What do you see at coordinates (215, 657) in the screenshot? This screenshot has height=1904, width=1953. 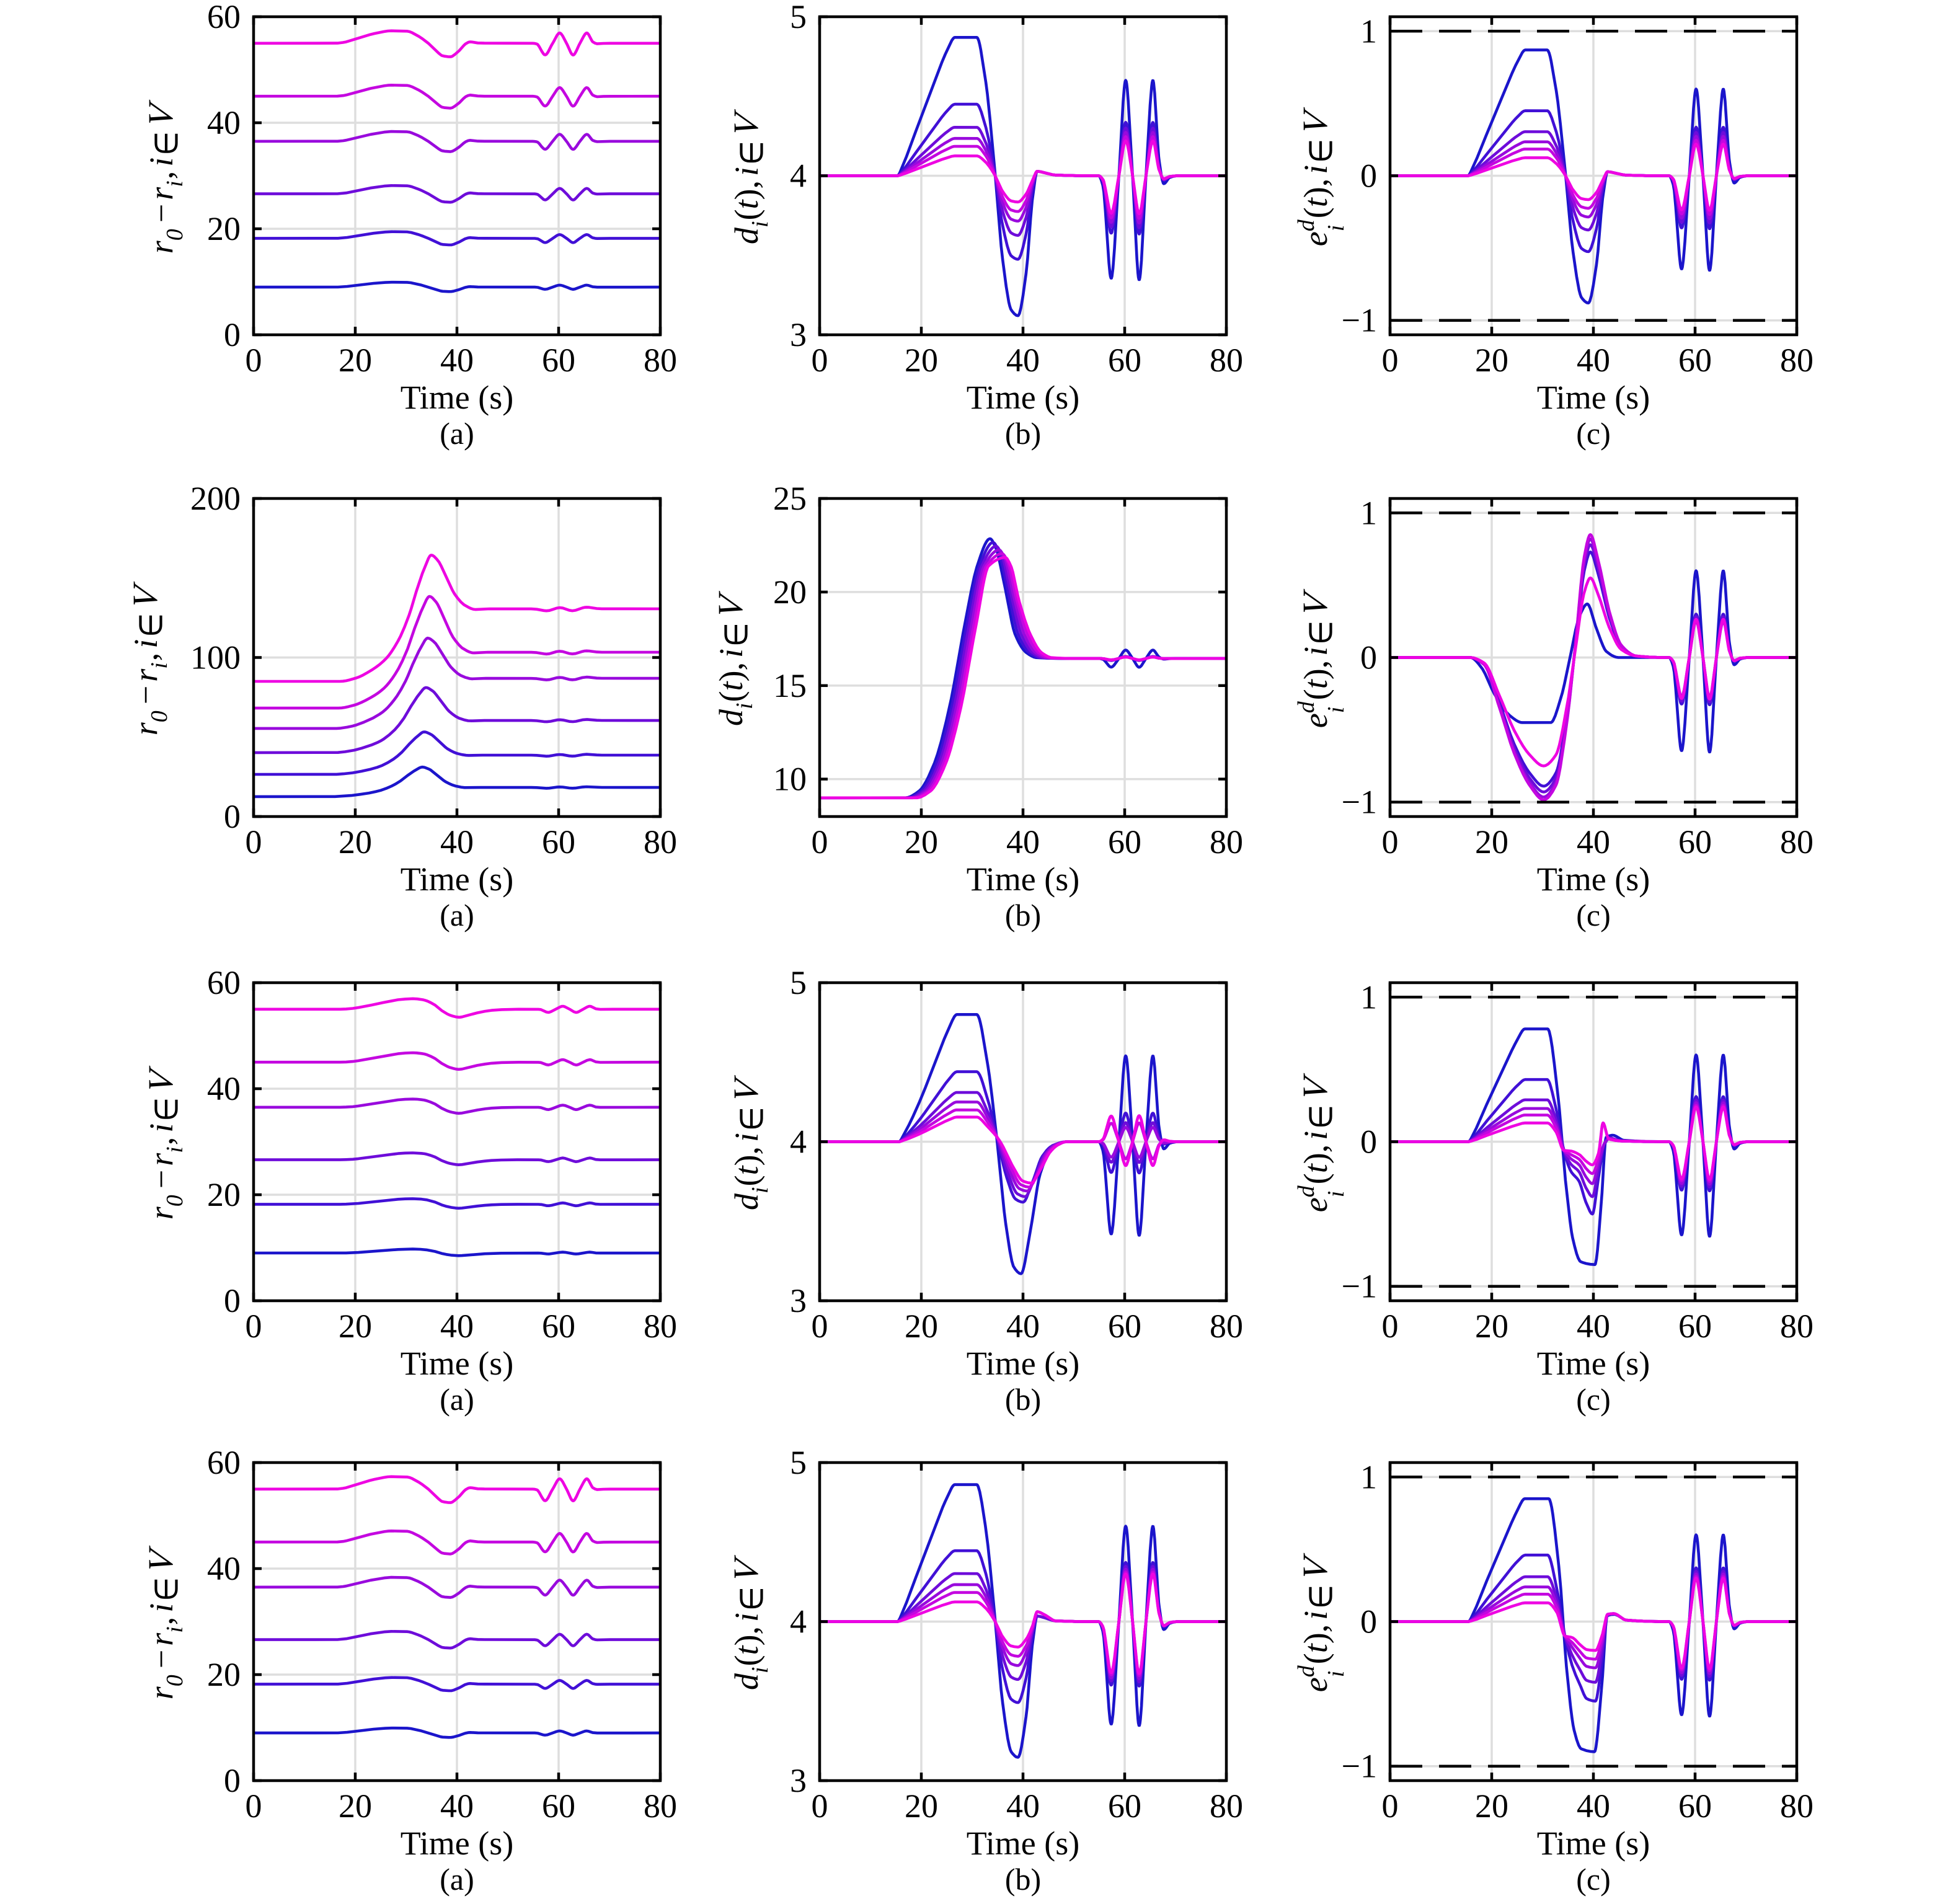 I see `svg-text: 100` at bounding box center [215, 657].